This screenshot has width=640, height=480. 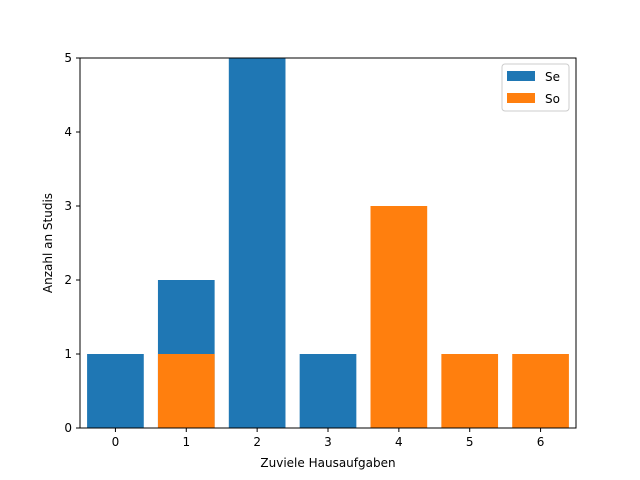 I want to click on y-tick-label: 5, so click(x=68, y=58).